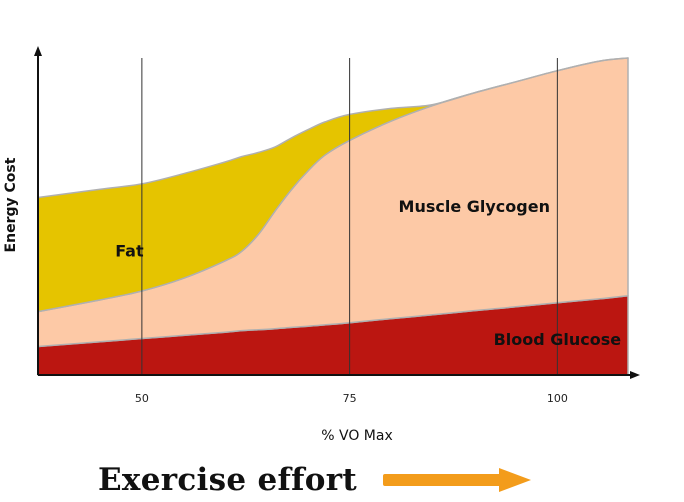 The height and width of the screenshot is (502, 684). Describe the element at coordinates (142, 398) in the screenshot. I see `x-tick-label: 50` at that location.